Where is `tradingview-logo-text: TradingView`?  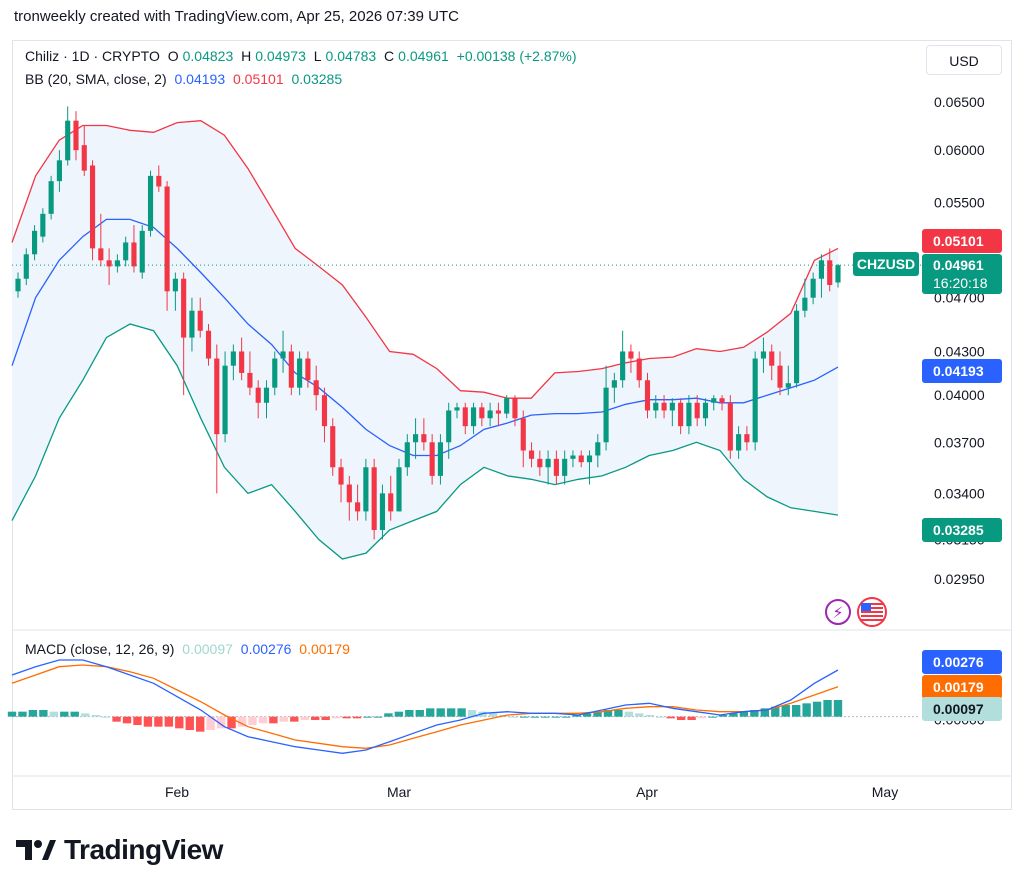
tradingview-logo-text: TradingView is located at coordinates (143, 849).